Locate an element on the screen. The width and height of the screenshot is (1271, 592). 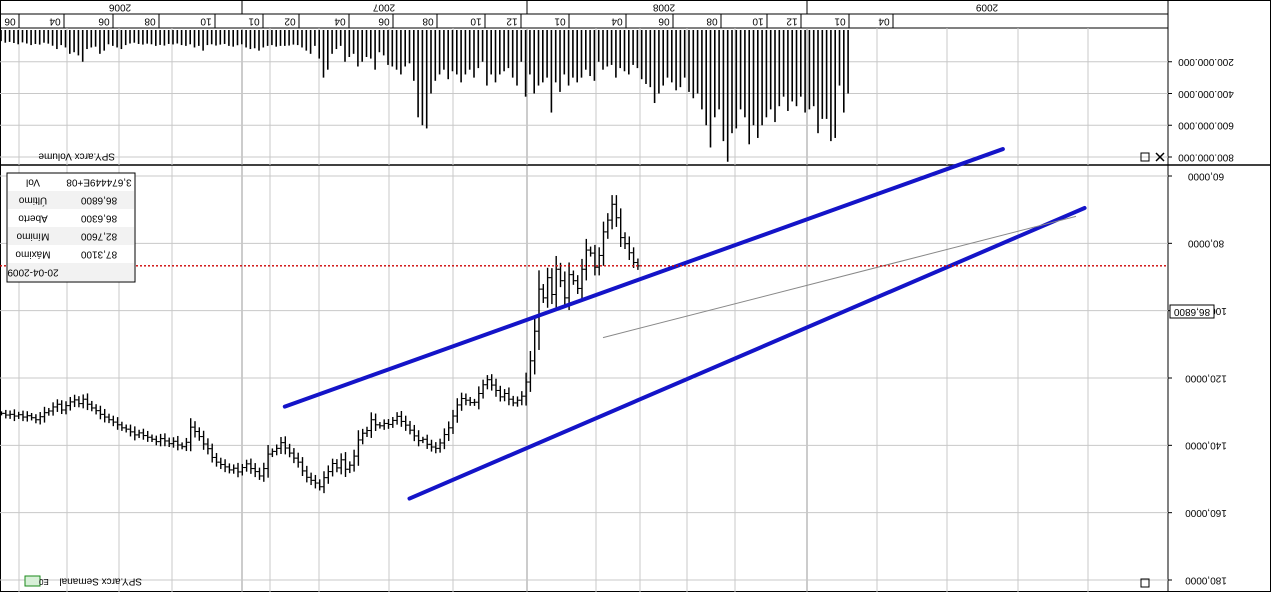
month-label: 02 is located at coordinates (290, 20).